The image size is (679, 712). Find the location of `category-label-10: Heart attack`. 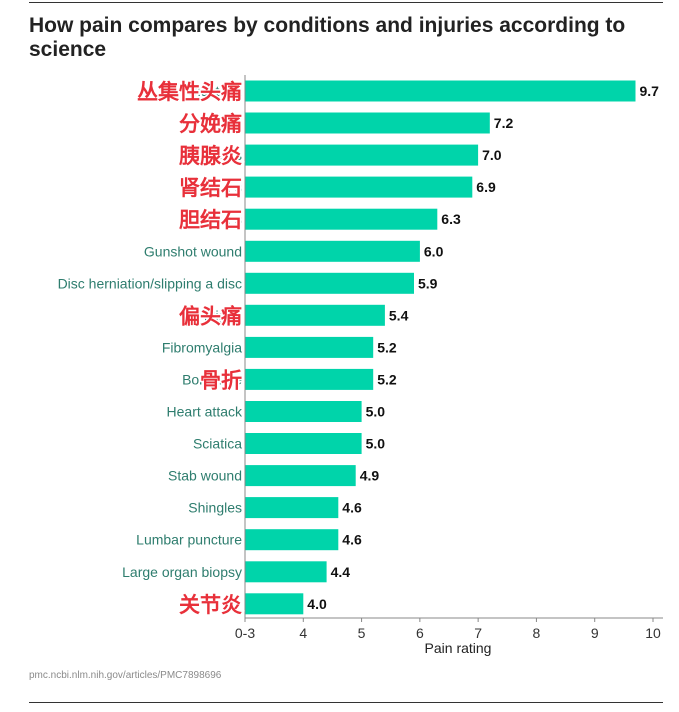

category-label-10: Heart attack is located at coordinates (205, 412).